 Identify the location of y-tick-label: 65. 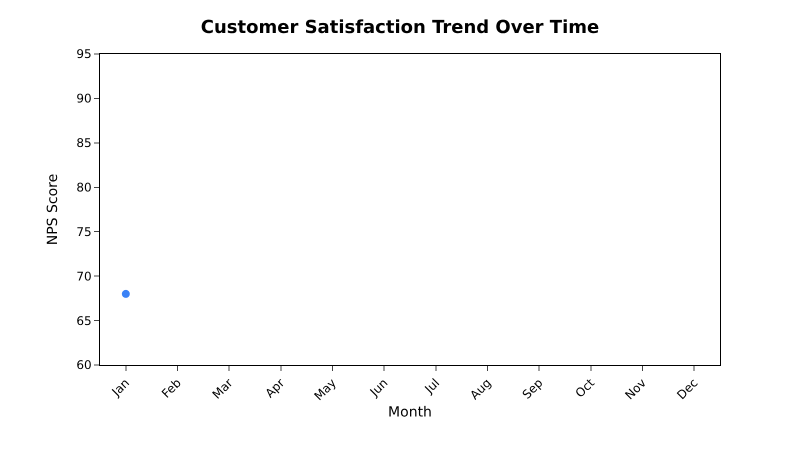
(84, 321).